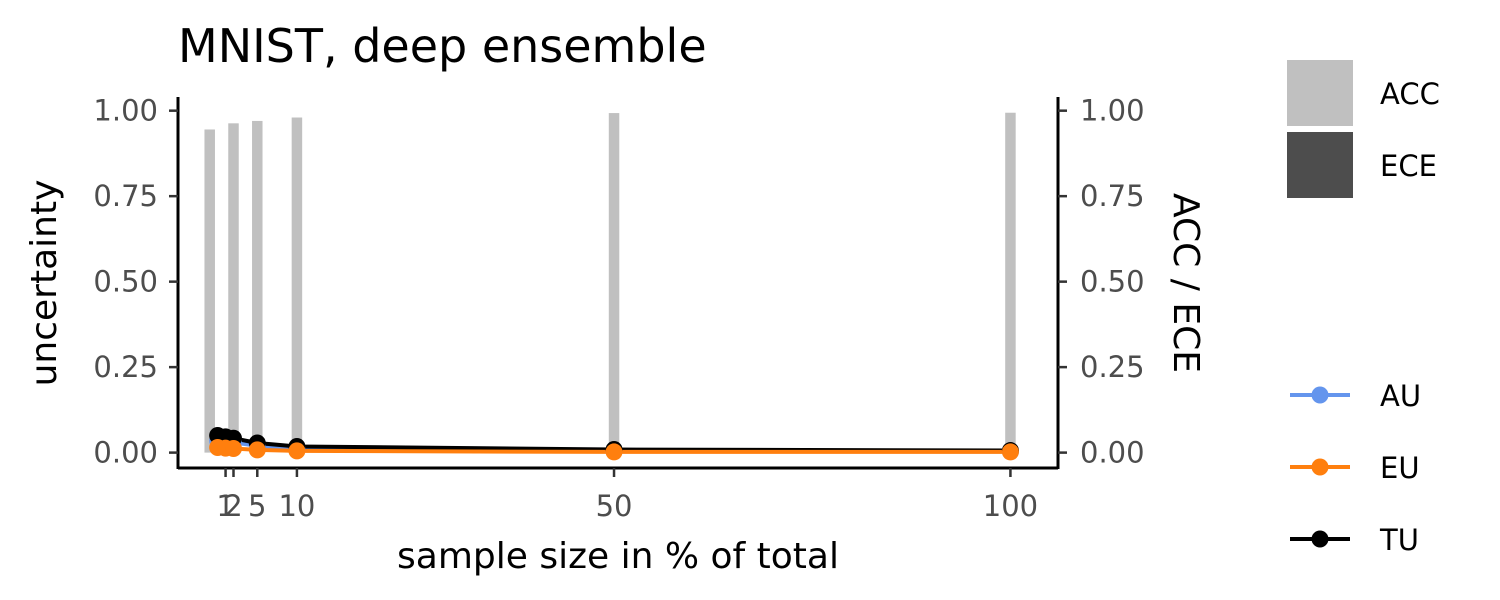  I want to click on x-tick-label-1: 2, so click(233, 506).